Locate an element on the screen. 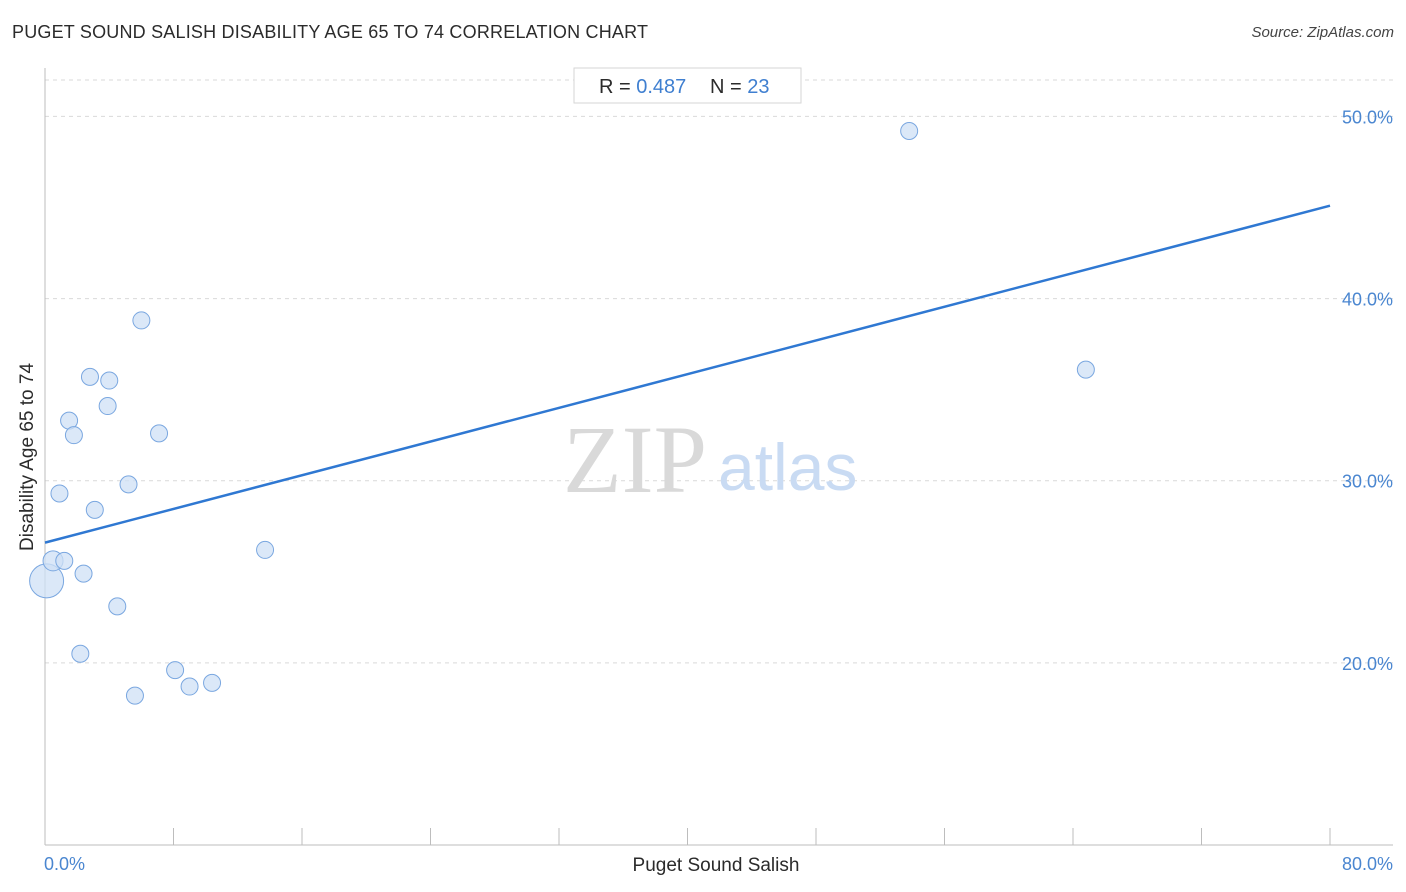 This screenshot has height=892, width=1406. svg-text: N = 23 is located at coordinates (740, 87).